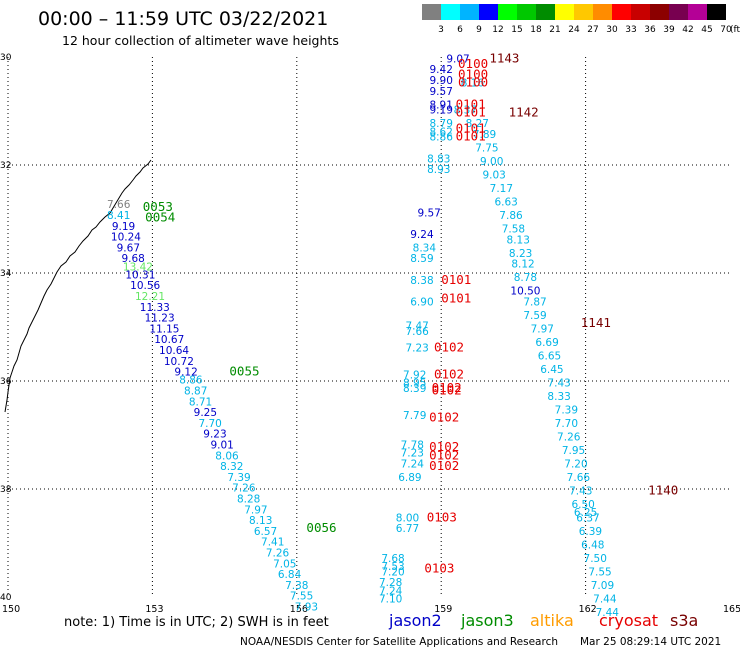 The height and width of the screenshot is (650, 740). What do you see at coordinates (684, 620) in the screenshot?
I see `mission-label: s3a` at bounding box center [684, 620].